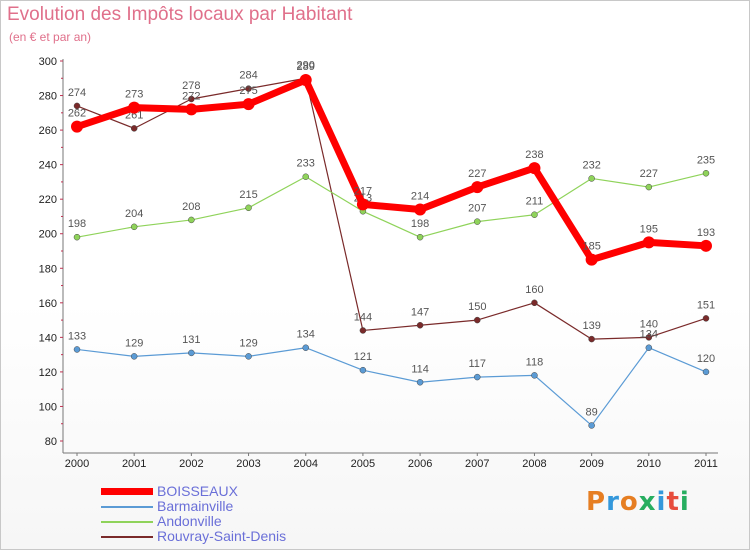 The image size is (750, 550). What do you see at coordinates (77, 93) in the screenshot?
I see `data-label-rouvray-saint-denis: 274` at bounding box center [77, 93].